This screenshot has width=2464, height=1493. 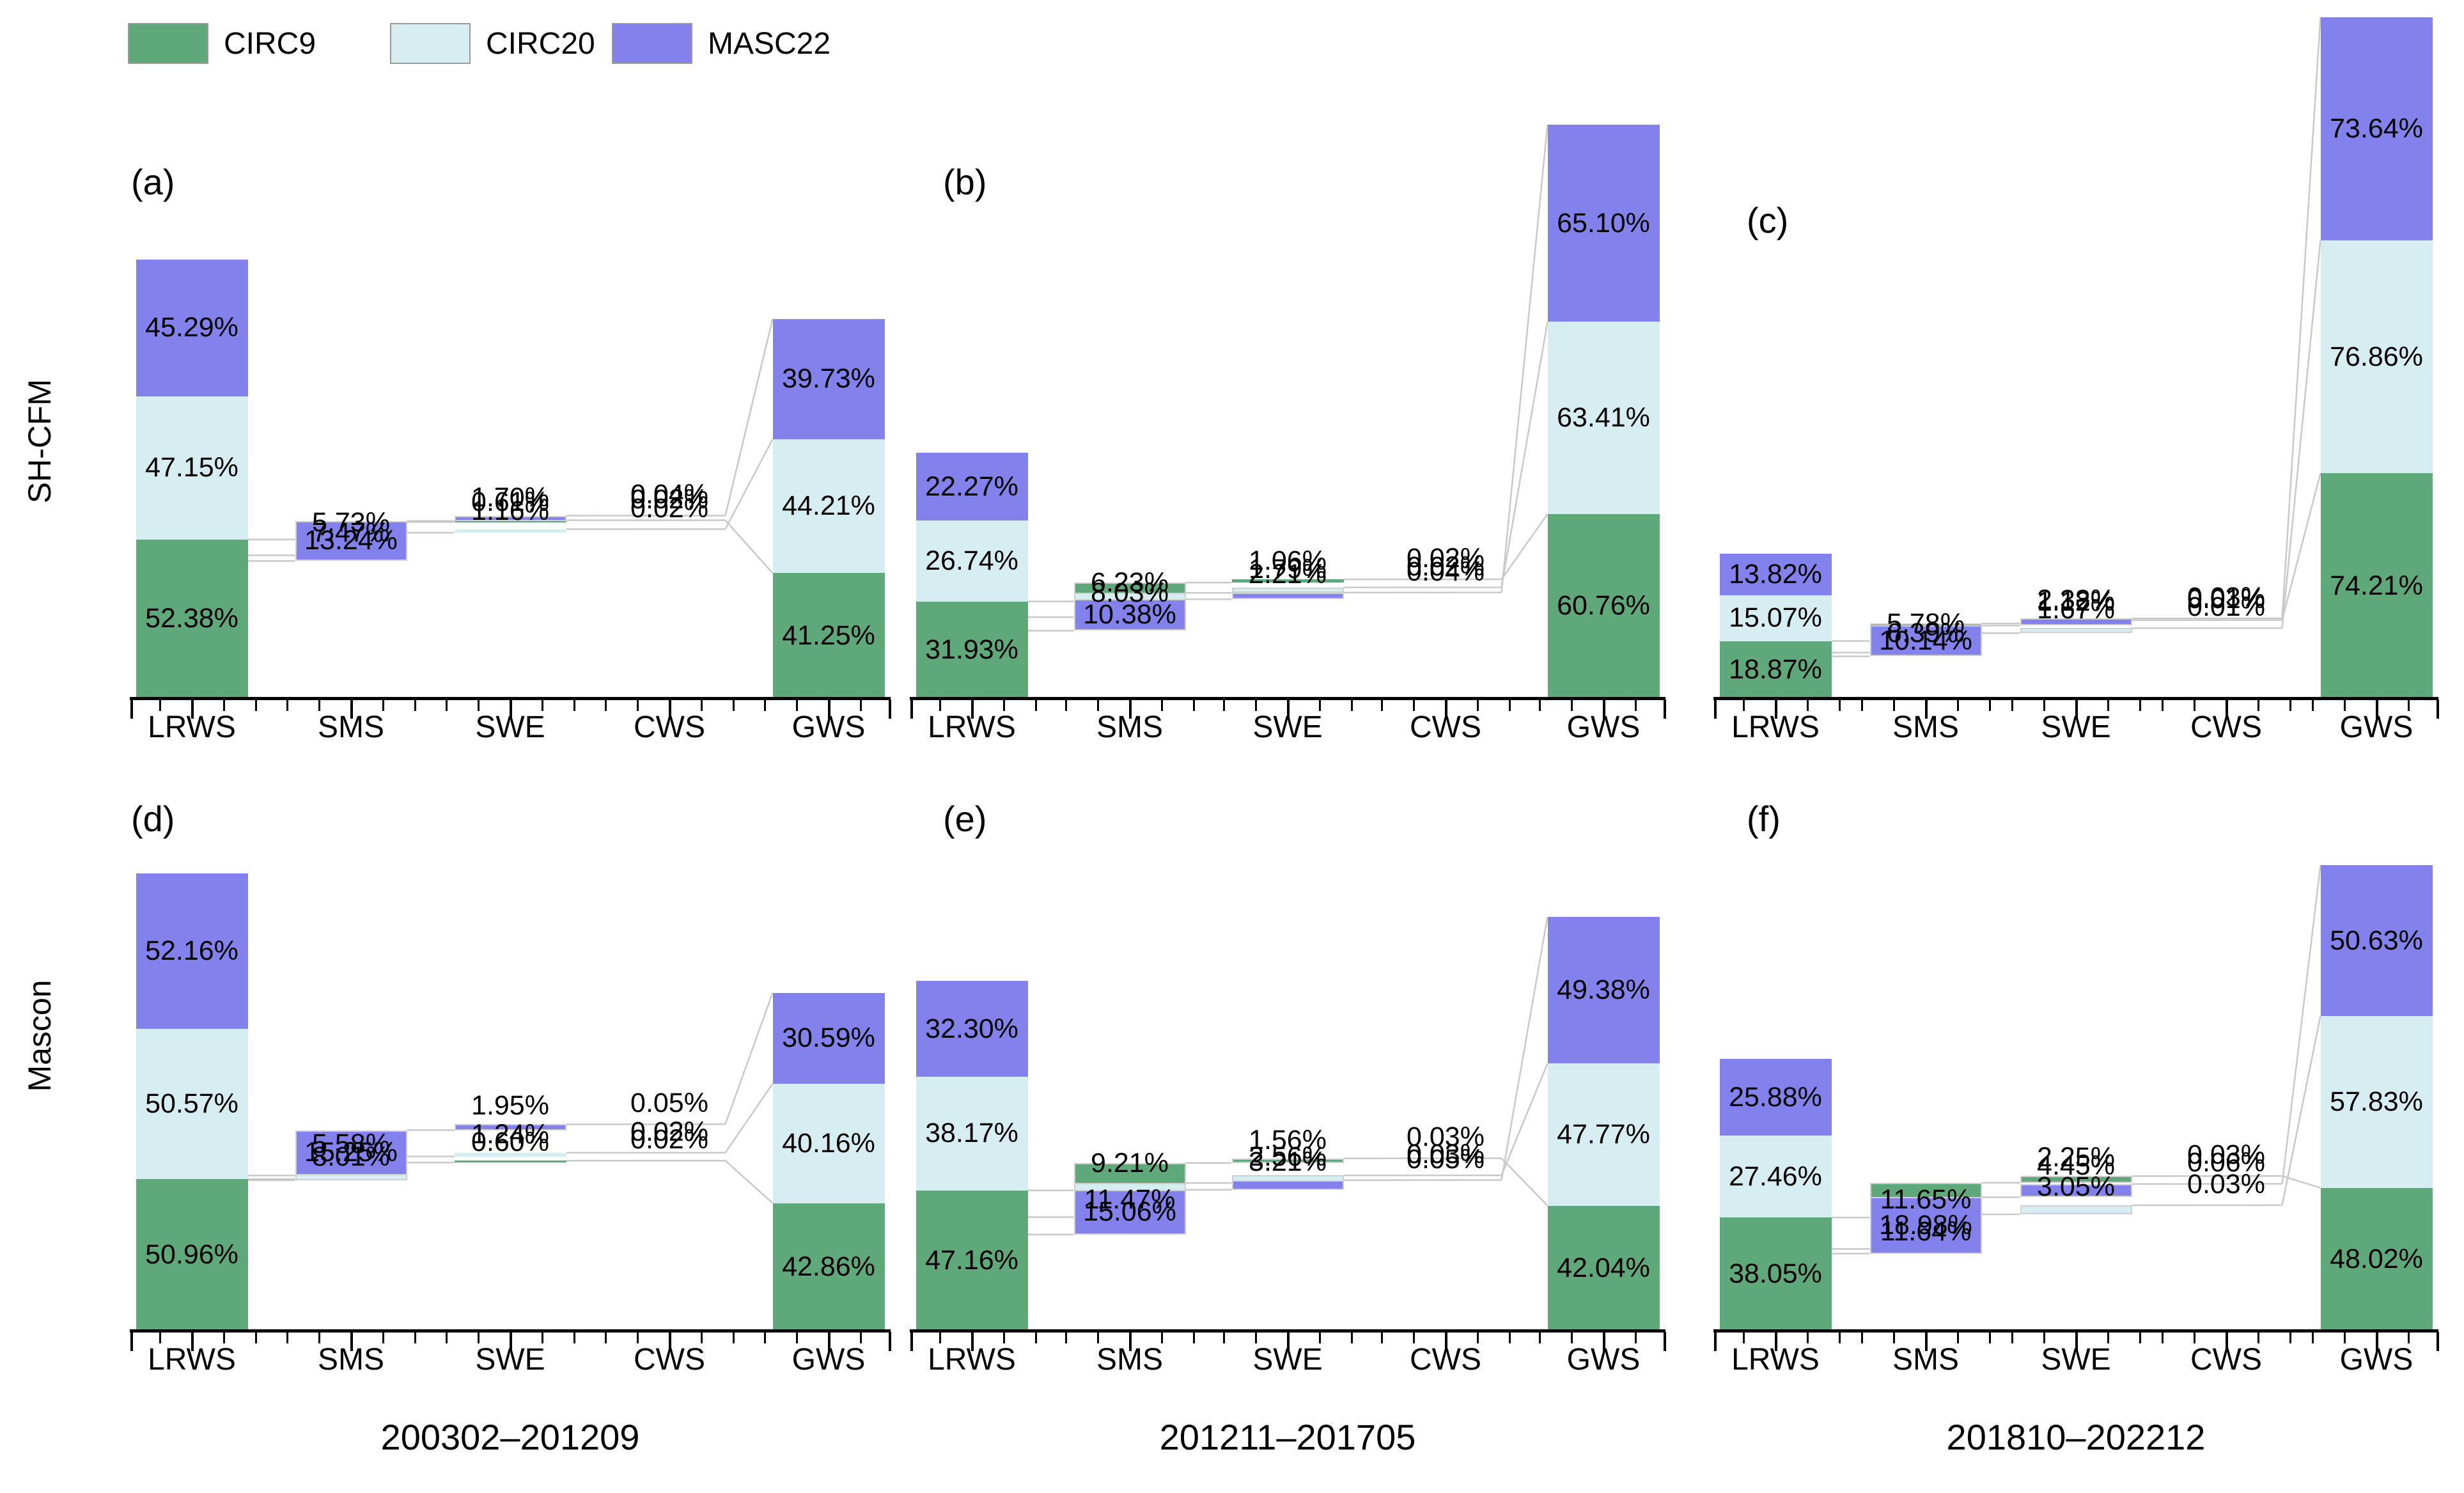 What do you see at coordinates (2076, 1437) in the screenshot?
I see `period-label-3: 201810–202212` at bounding box center [2076, 1437].